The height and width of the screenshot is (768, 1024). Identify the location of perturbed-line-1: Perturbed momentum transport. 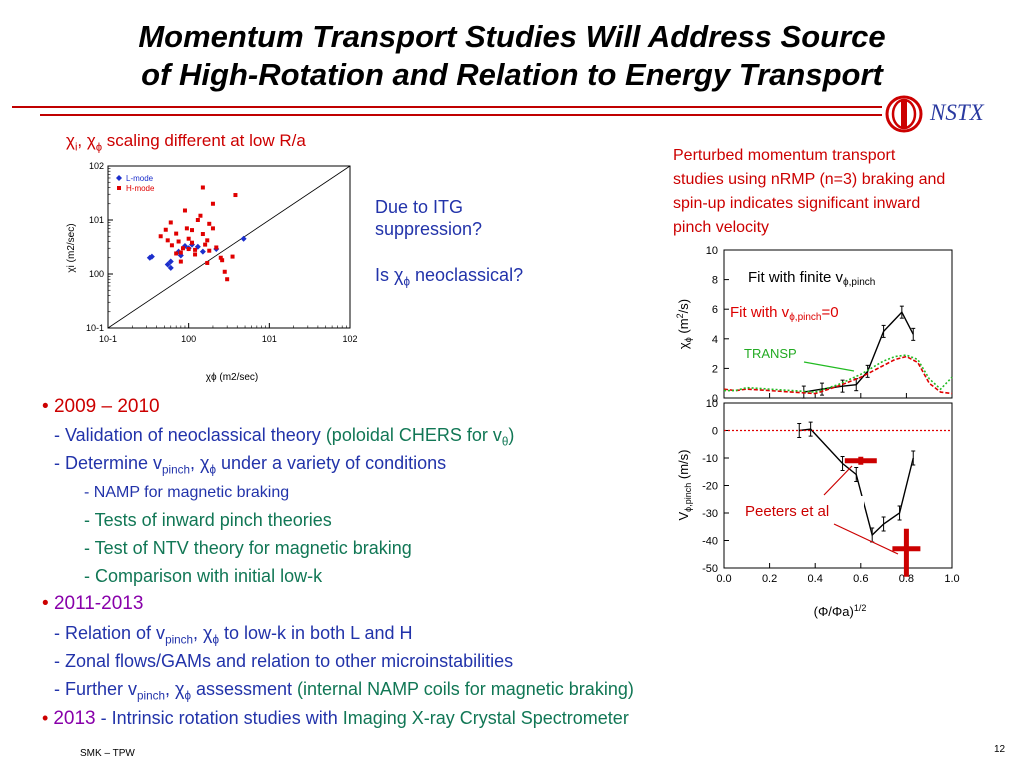
(784, 155).